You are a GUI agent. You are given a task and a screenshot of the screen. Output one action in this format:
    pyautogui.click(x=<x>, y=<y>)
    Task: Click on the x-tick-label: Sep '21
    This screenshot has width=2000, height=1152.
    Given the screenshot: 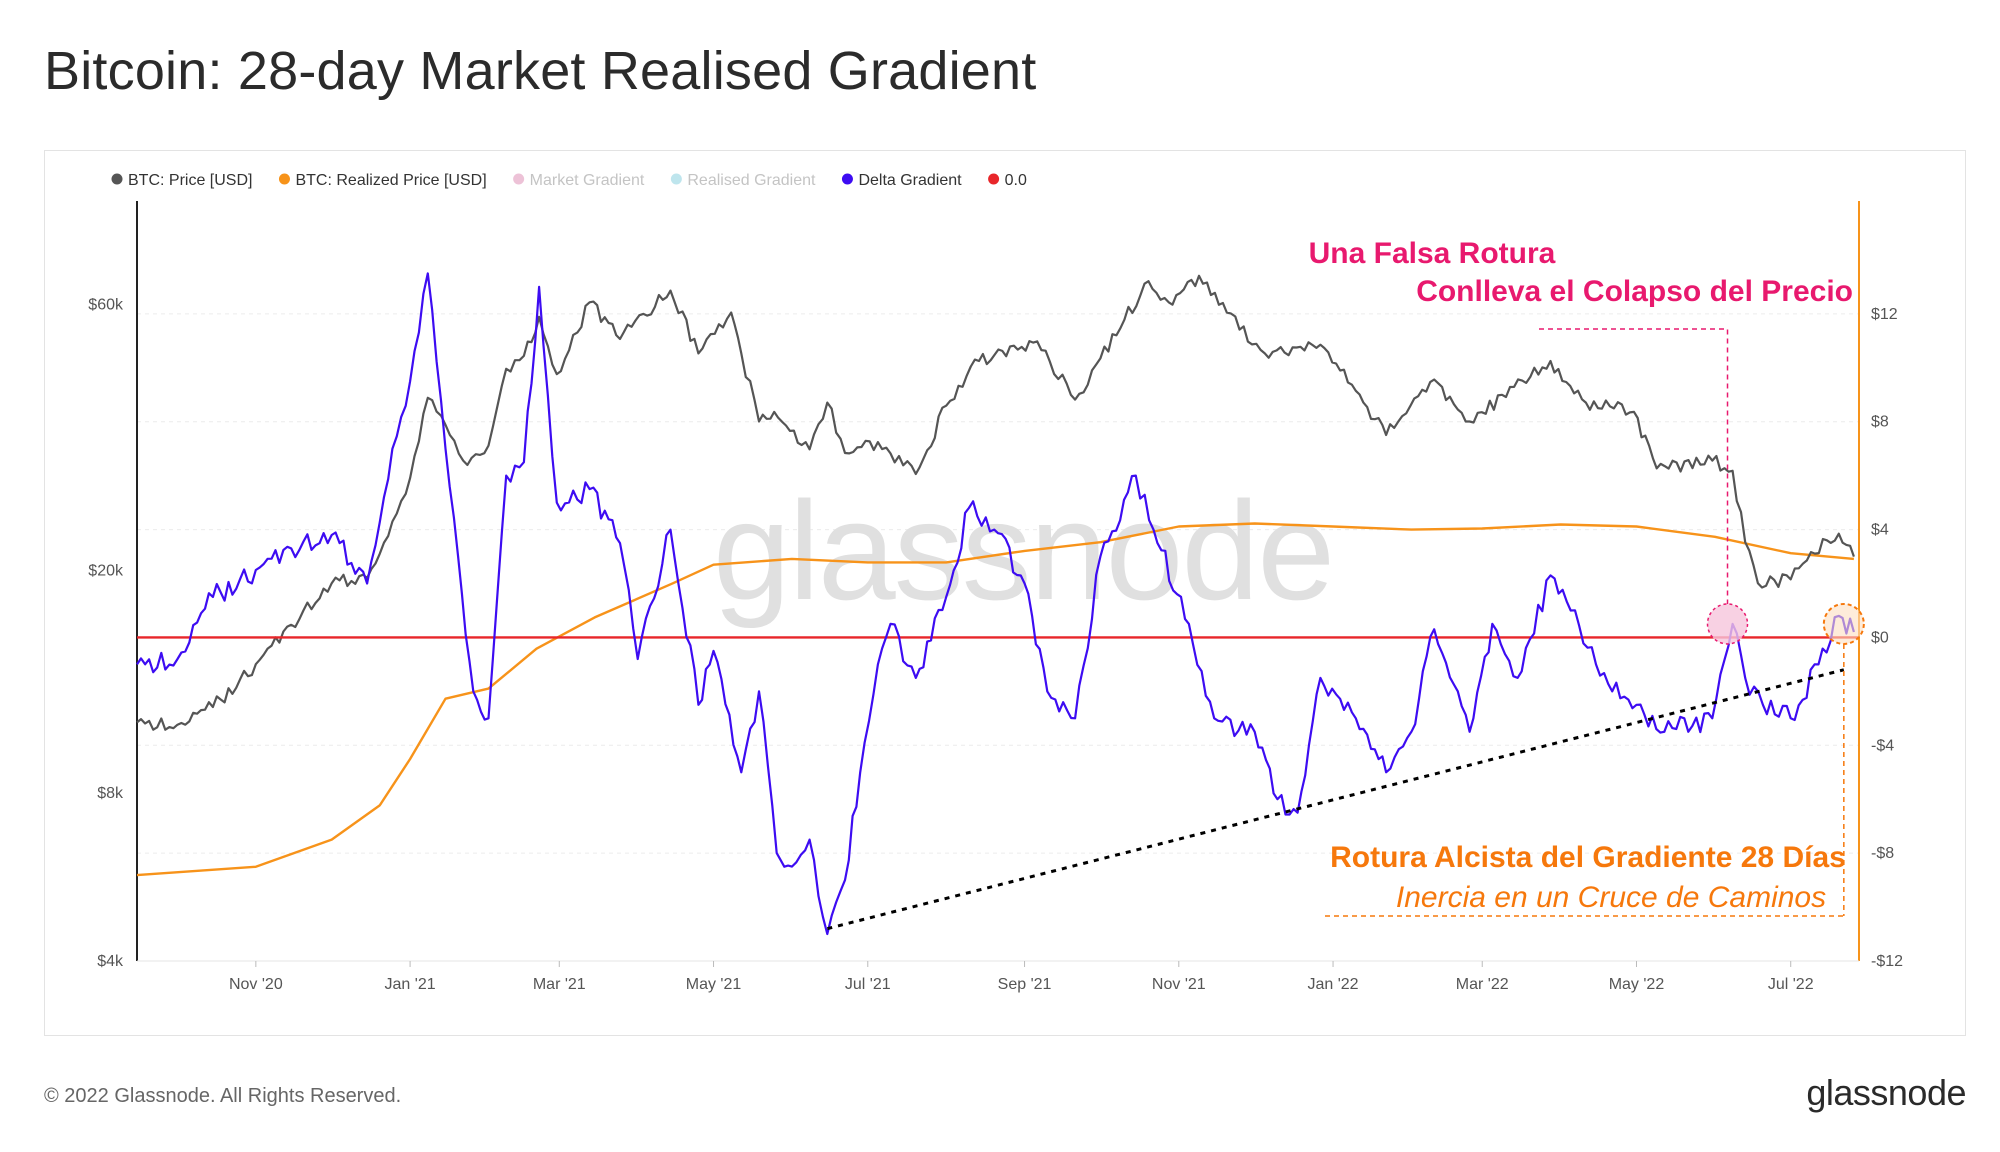 What is the action you would take?
    pyautogui.click(x=1025, y=984)
    